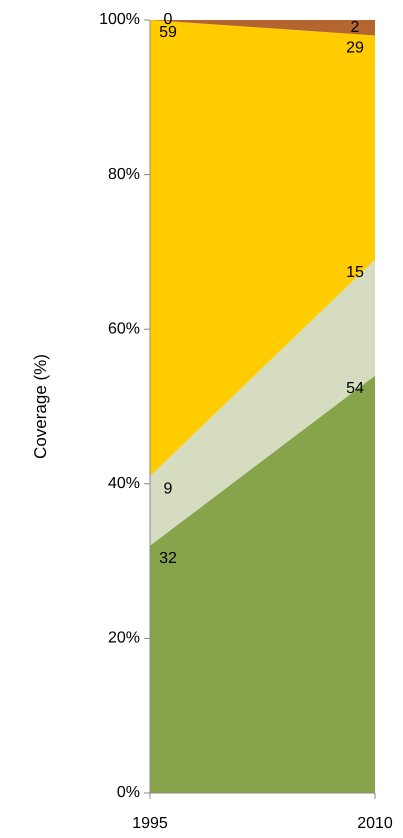 This screenshot has width=403, height=838. Describe the element at coordinates (168, 558) in the screenshot. I see `data-label: 32` at that location.